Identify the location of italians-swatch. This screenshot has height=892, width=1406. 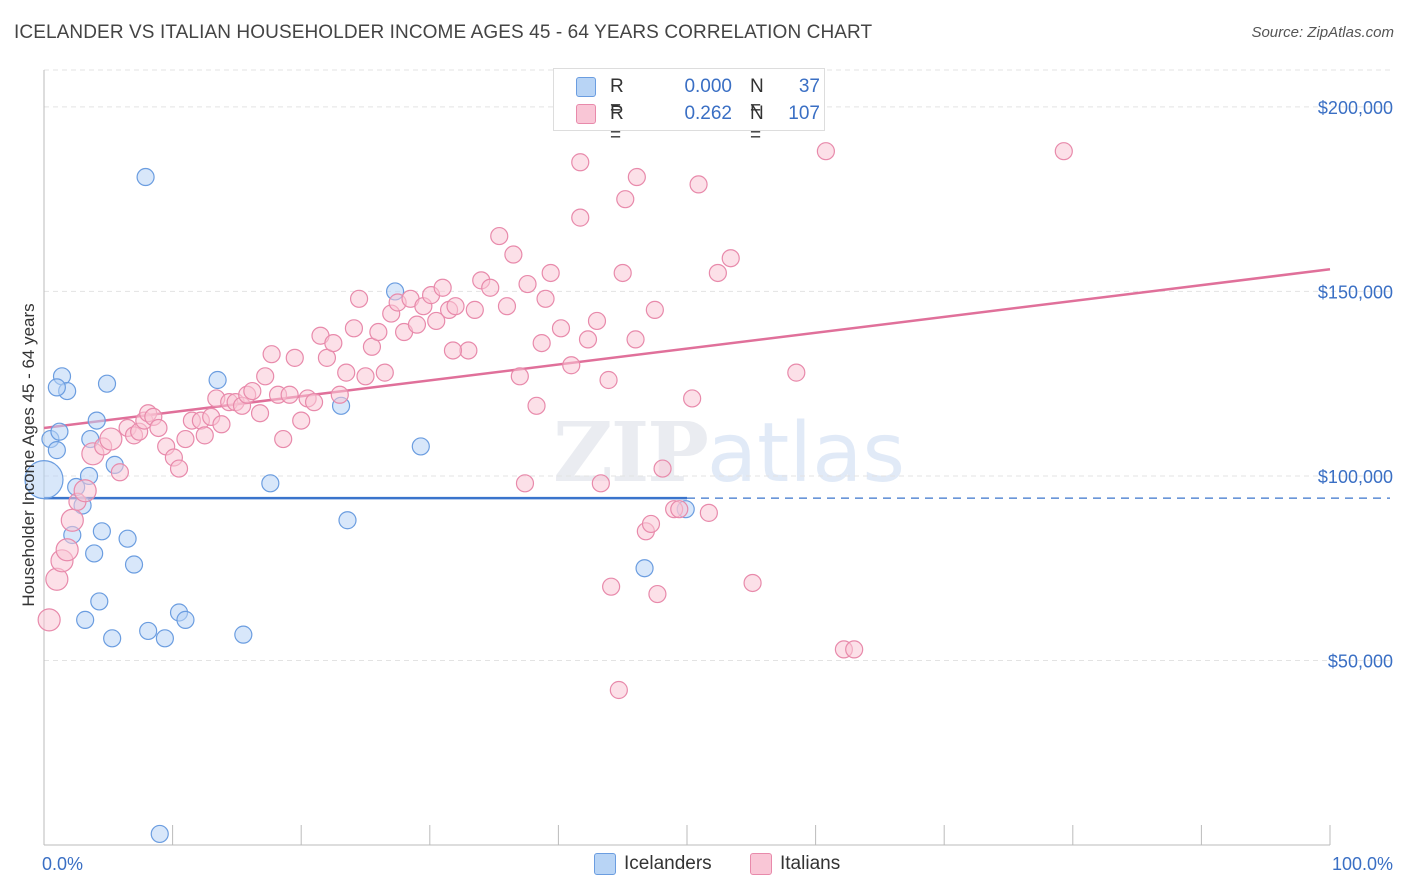
(586, 114).